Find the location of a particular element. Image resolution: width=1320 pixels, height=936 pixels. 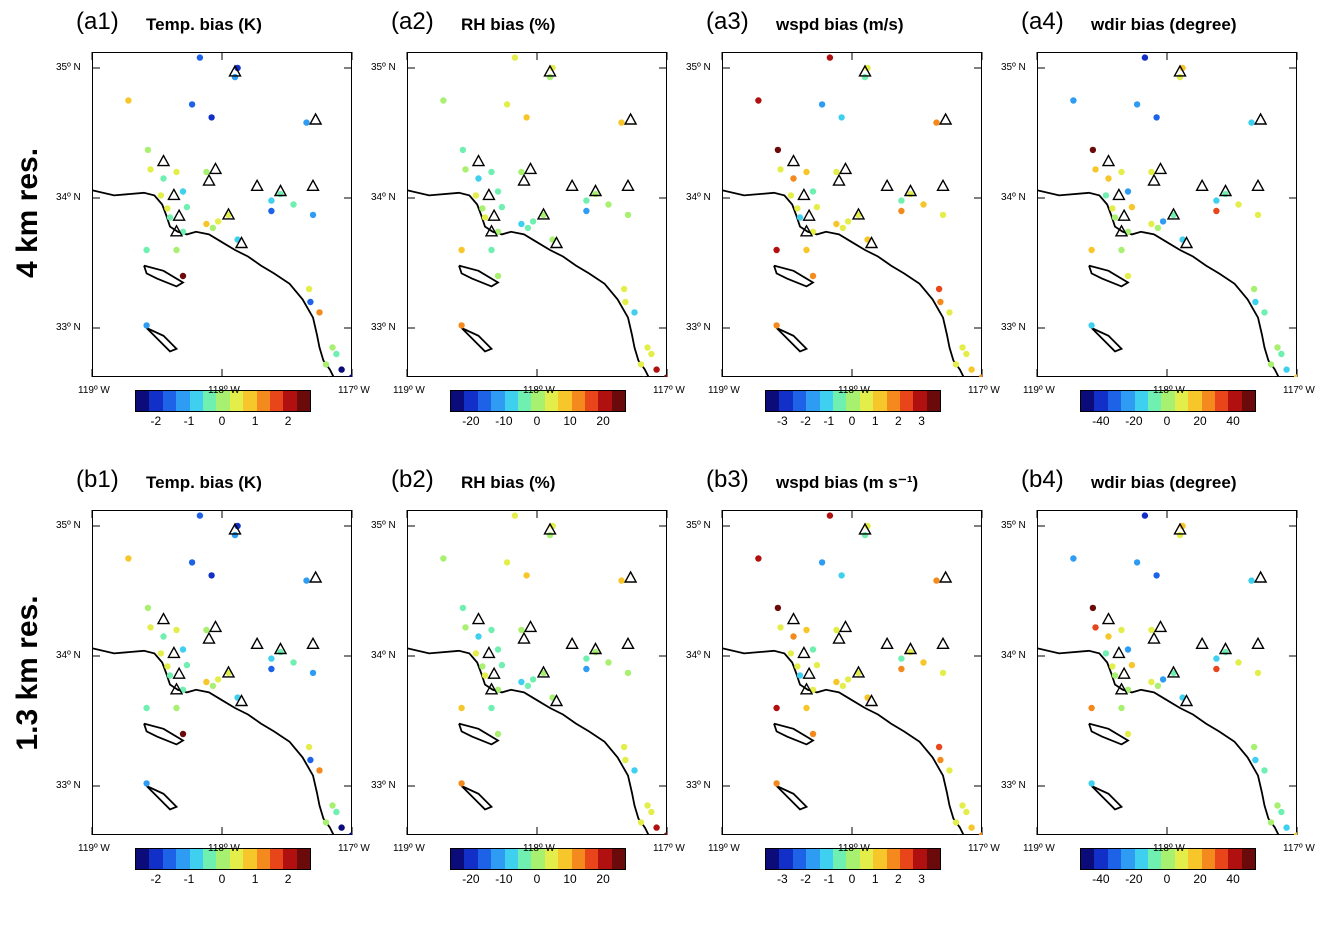

colorbar-ticks: -20 -10 0 10 20 is located at coordinates (537, 420).